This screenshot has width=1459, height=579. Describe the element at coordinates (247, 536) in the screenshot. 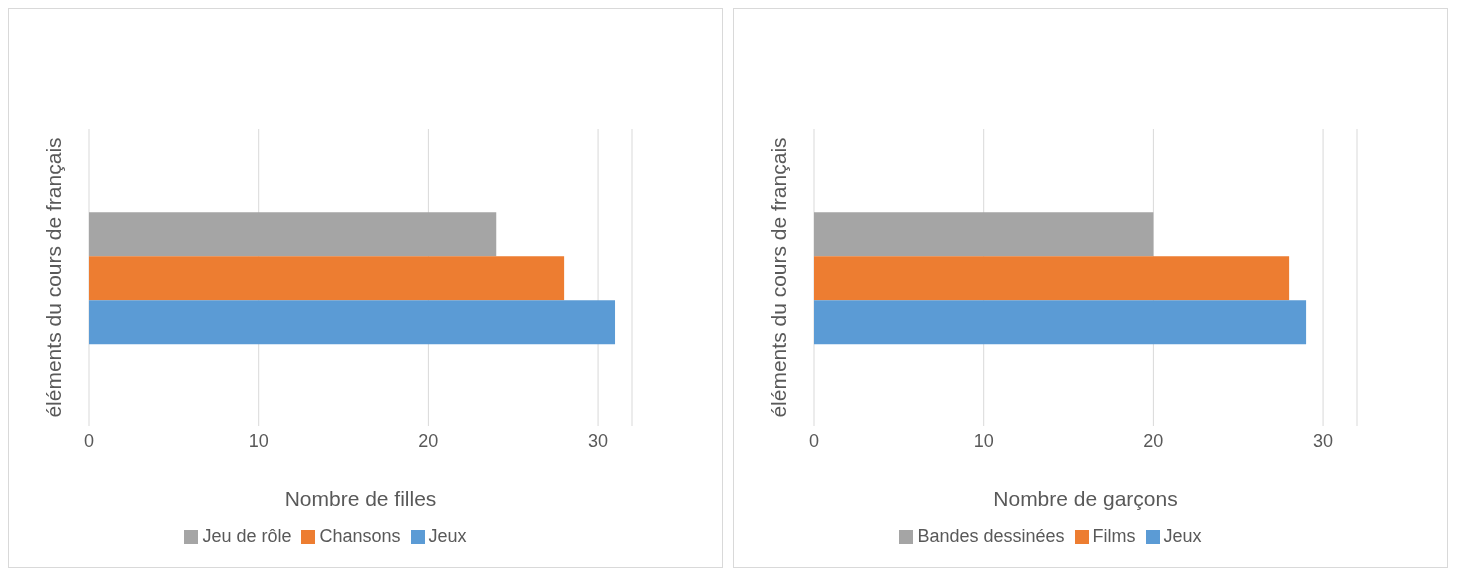

I see `legend-label: Jeu de rôle` at that location.